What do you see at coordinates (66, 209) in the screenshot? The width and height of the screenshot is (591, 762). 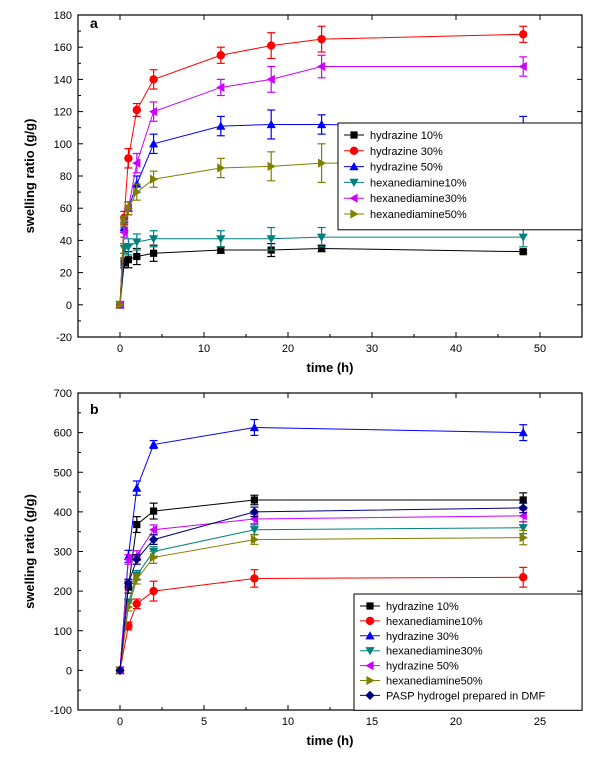 I see `y-tick-label: 60` at bounding box center [66, 209].